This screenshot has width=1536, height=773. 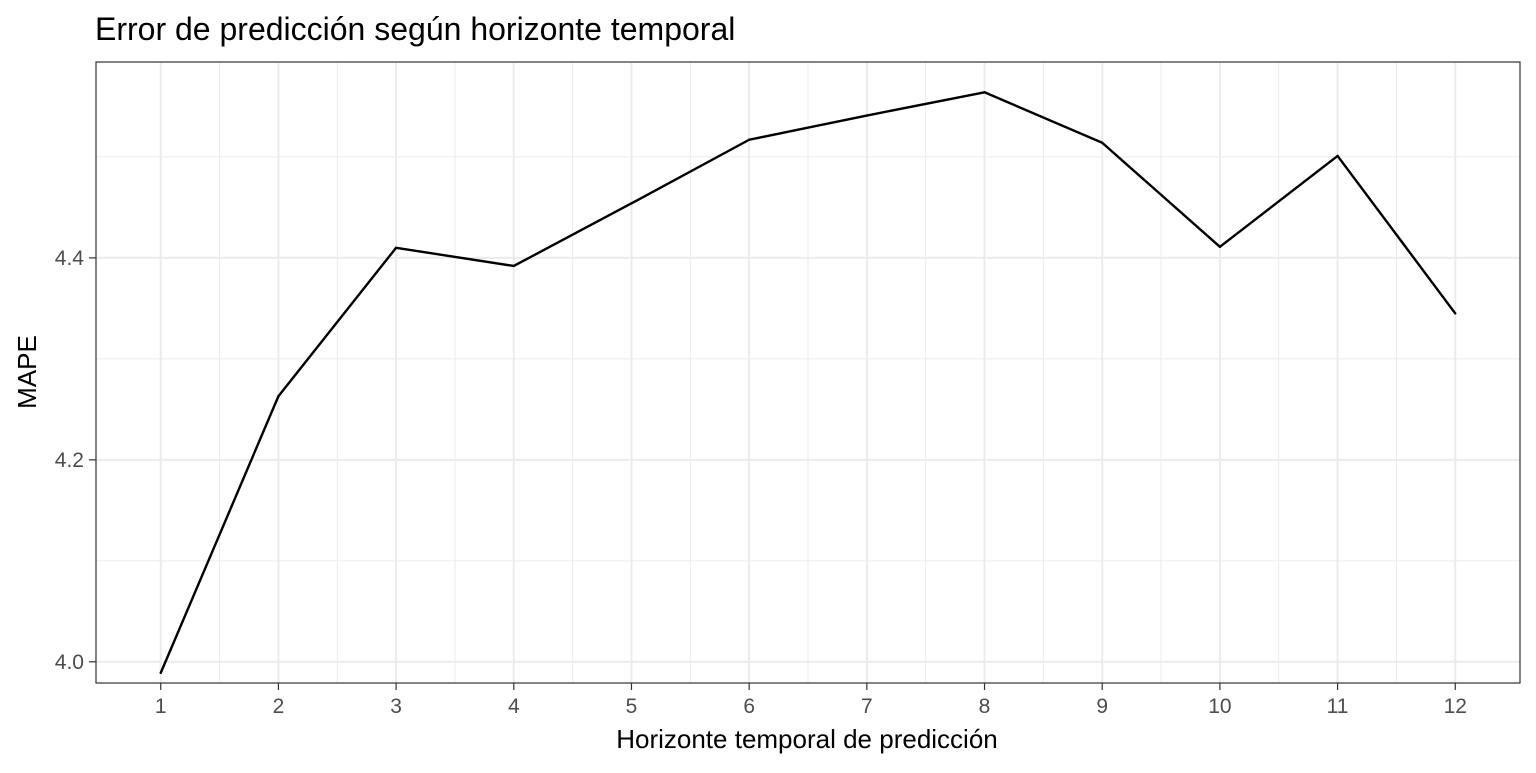 I want to click on y-axis: 4.0 4.2 4.4, so click(x=75, y=460).